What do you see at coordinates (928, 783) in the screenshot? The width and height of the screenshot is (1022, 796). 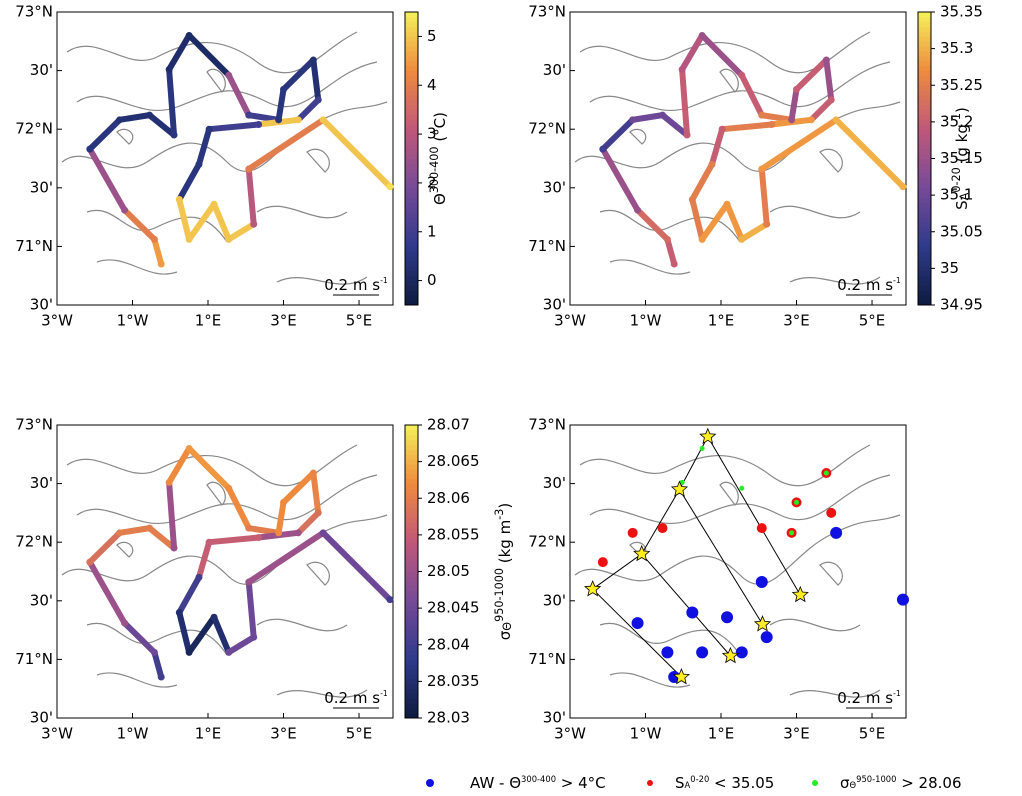 I see `text-part: > 28.06` at bounding box center [928, 783].